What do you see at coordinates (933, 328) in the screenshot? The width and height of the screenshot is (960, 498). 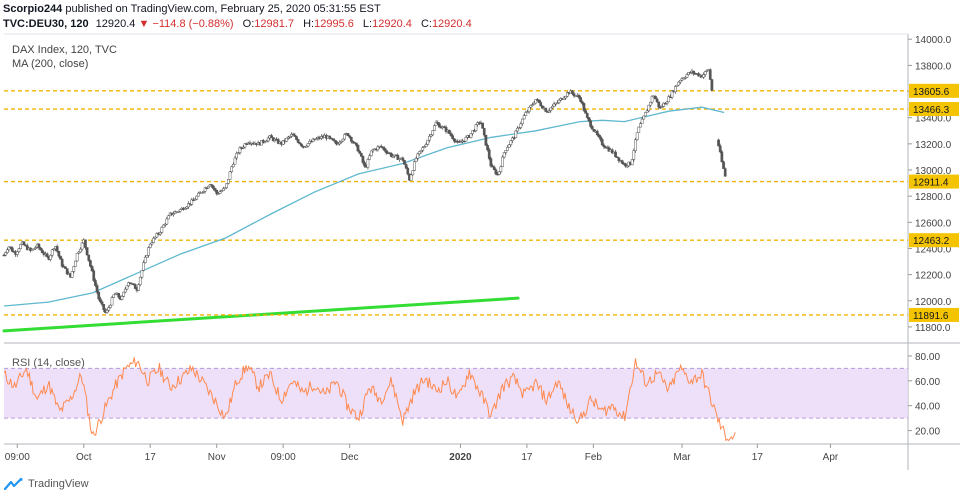 I see `y-tick-label: 11800.0` at bounding box center [933, 328].